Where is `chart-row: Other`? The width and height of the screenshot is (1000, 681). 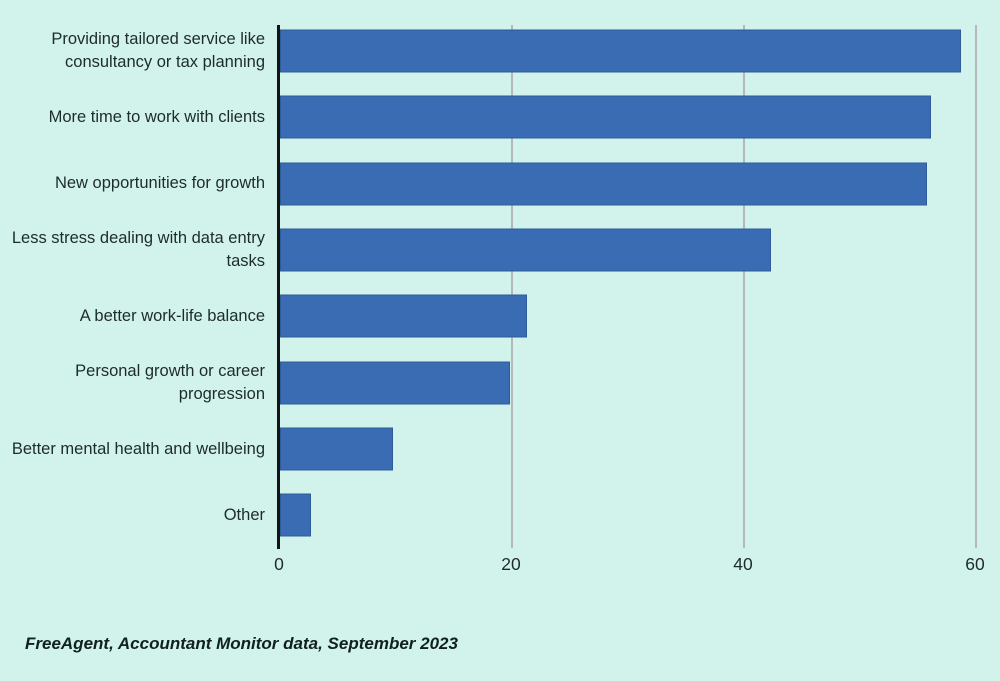 chart-row: Other is located at coordinates (495, 515).